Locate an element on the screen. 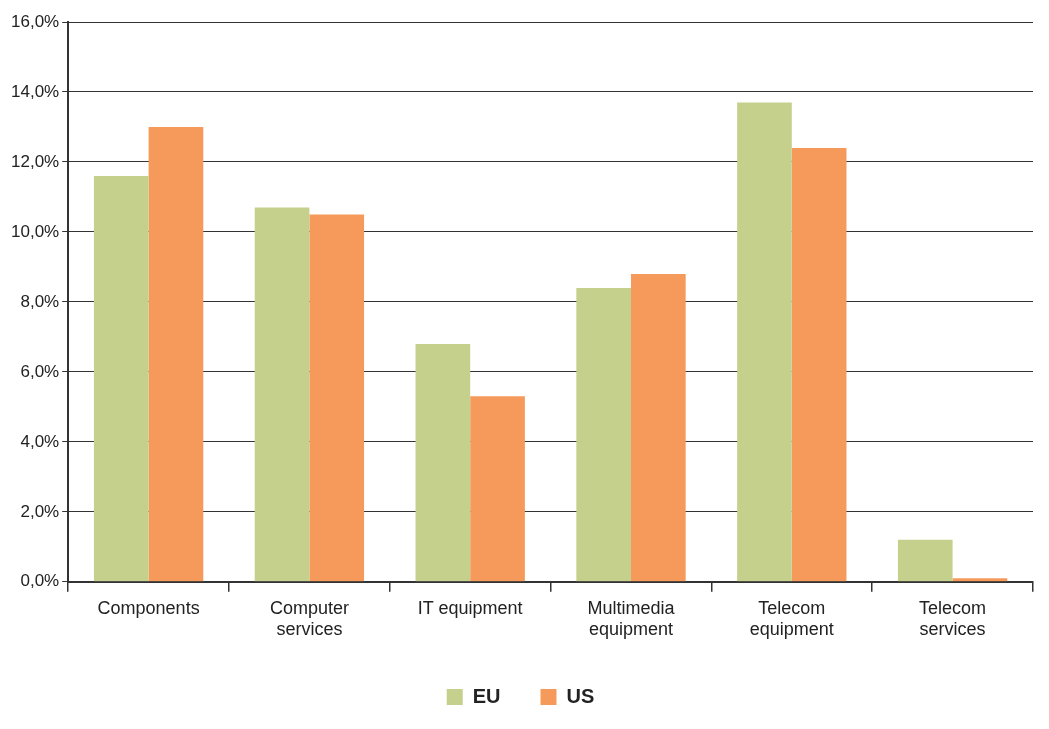 The width and height of the screenshot is (1049, 729). x-tick-label: Computer services is located at coordinates (309, 618).